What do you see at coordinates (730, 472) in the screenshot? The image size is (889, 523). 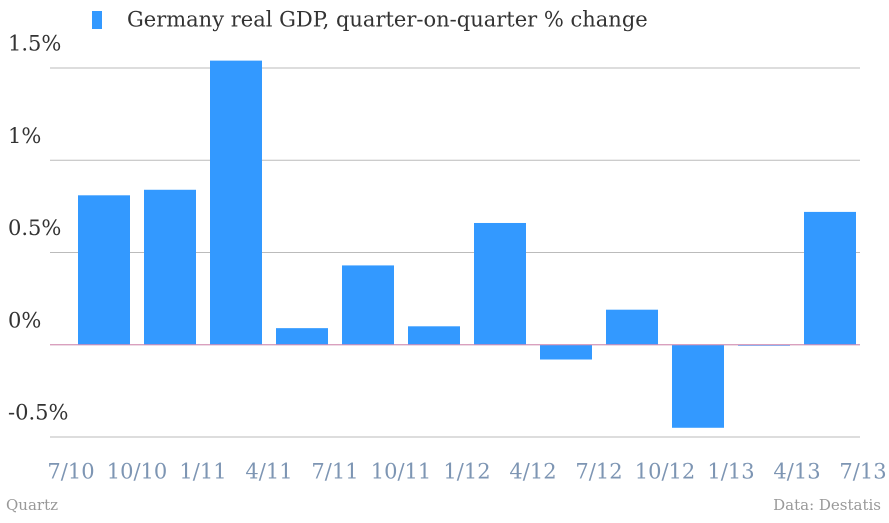 I see `x-tick-label: 1/13` at bounding box center [730, 472].